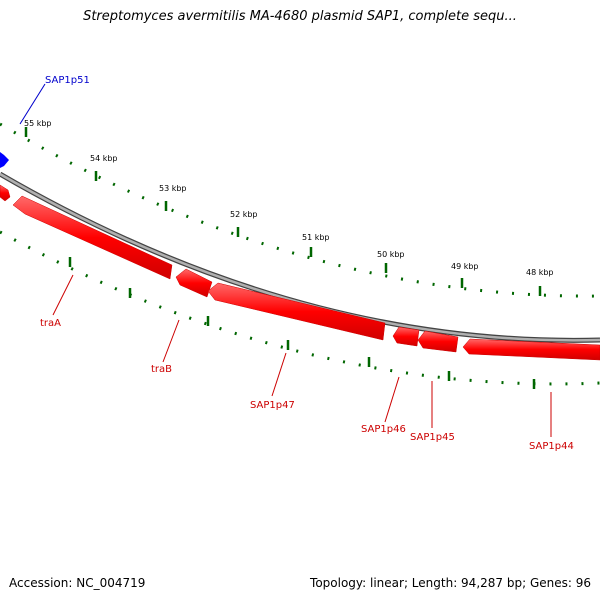 Image resolution: width=600 pixels, height=600 pixels. What do you see at coordinates (391, 254) in the screenshot?
I see `tick-label-50: 50 kbp` at bounding box center [391, 254].